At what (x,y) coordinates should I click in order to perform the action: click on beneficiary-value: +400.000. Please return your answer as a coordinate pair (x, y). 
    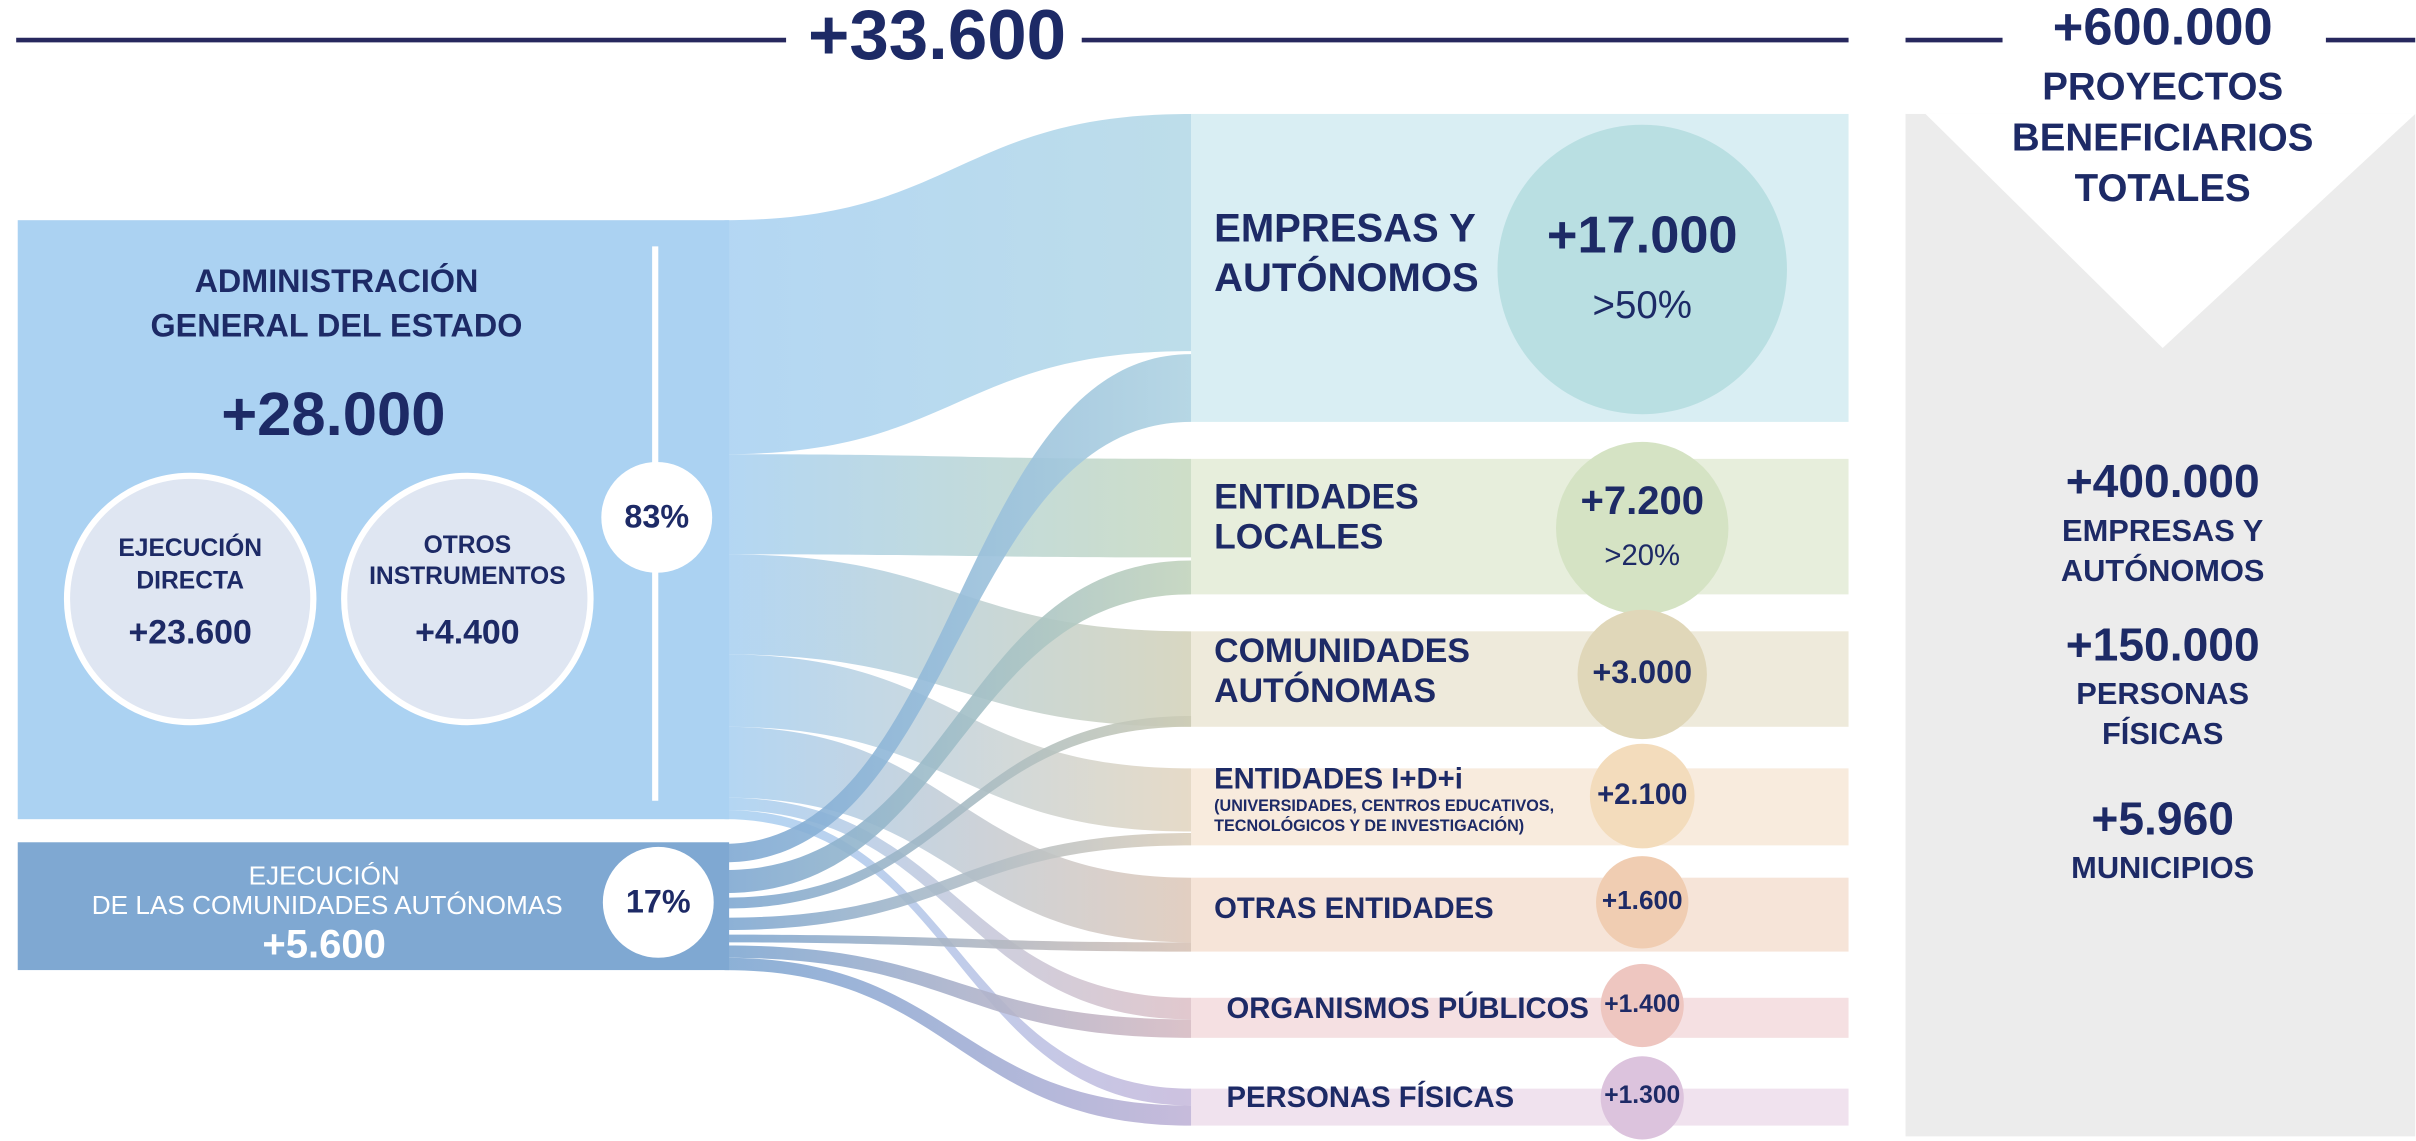
    Looking at the image, I should click on (2163, 481).